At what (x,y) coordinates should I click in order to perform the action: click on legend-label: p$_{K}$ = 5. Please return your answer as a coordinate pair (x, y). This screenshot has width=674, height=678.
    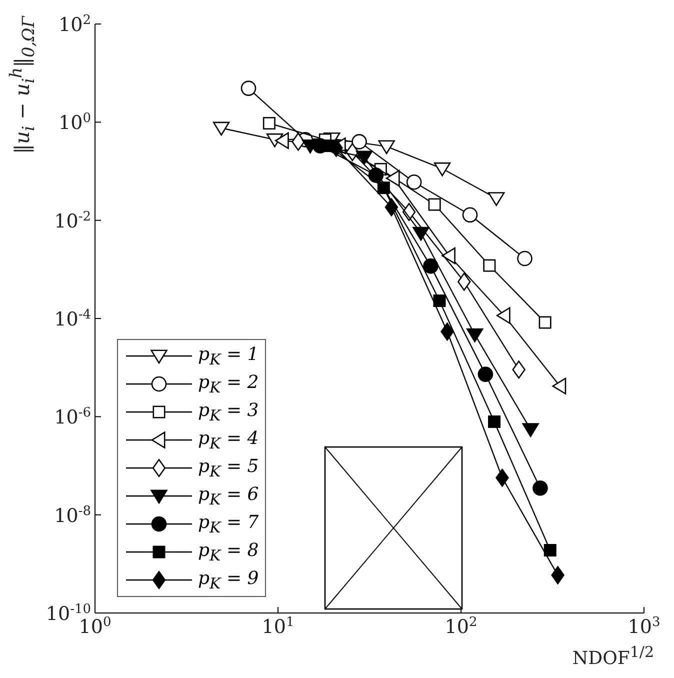
    Looking at the image, I should click on (228, 468).